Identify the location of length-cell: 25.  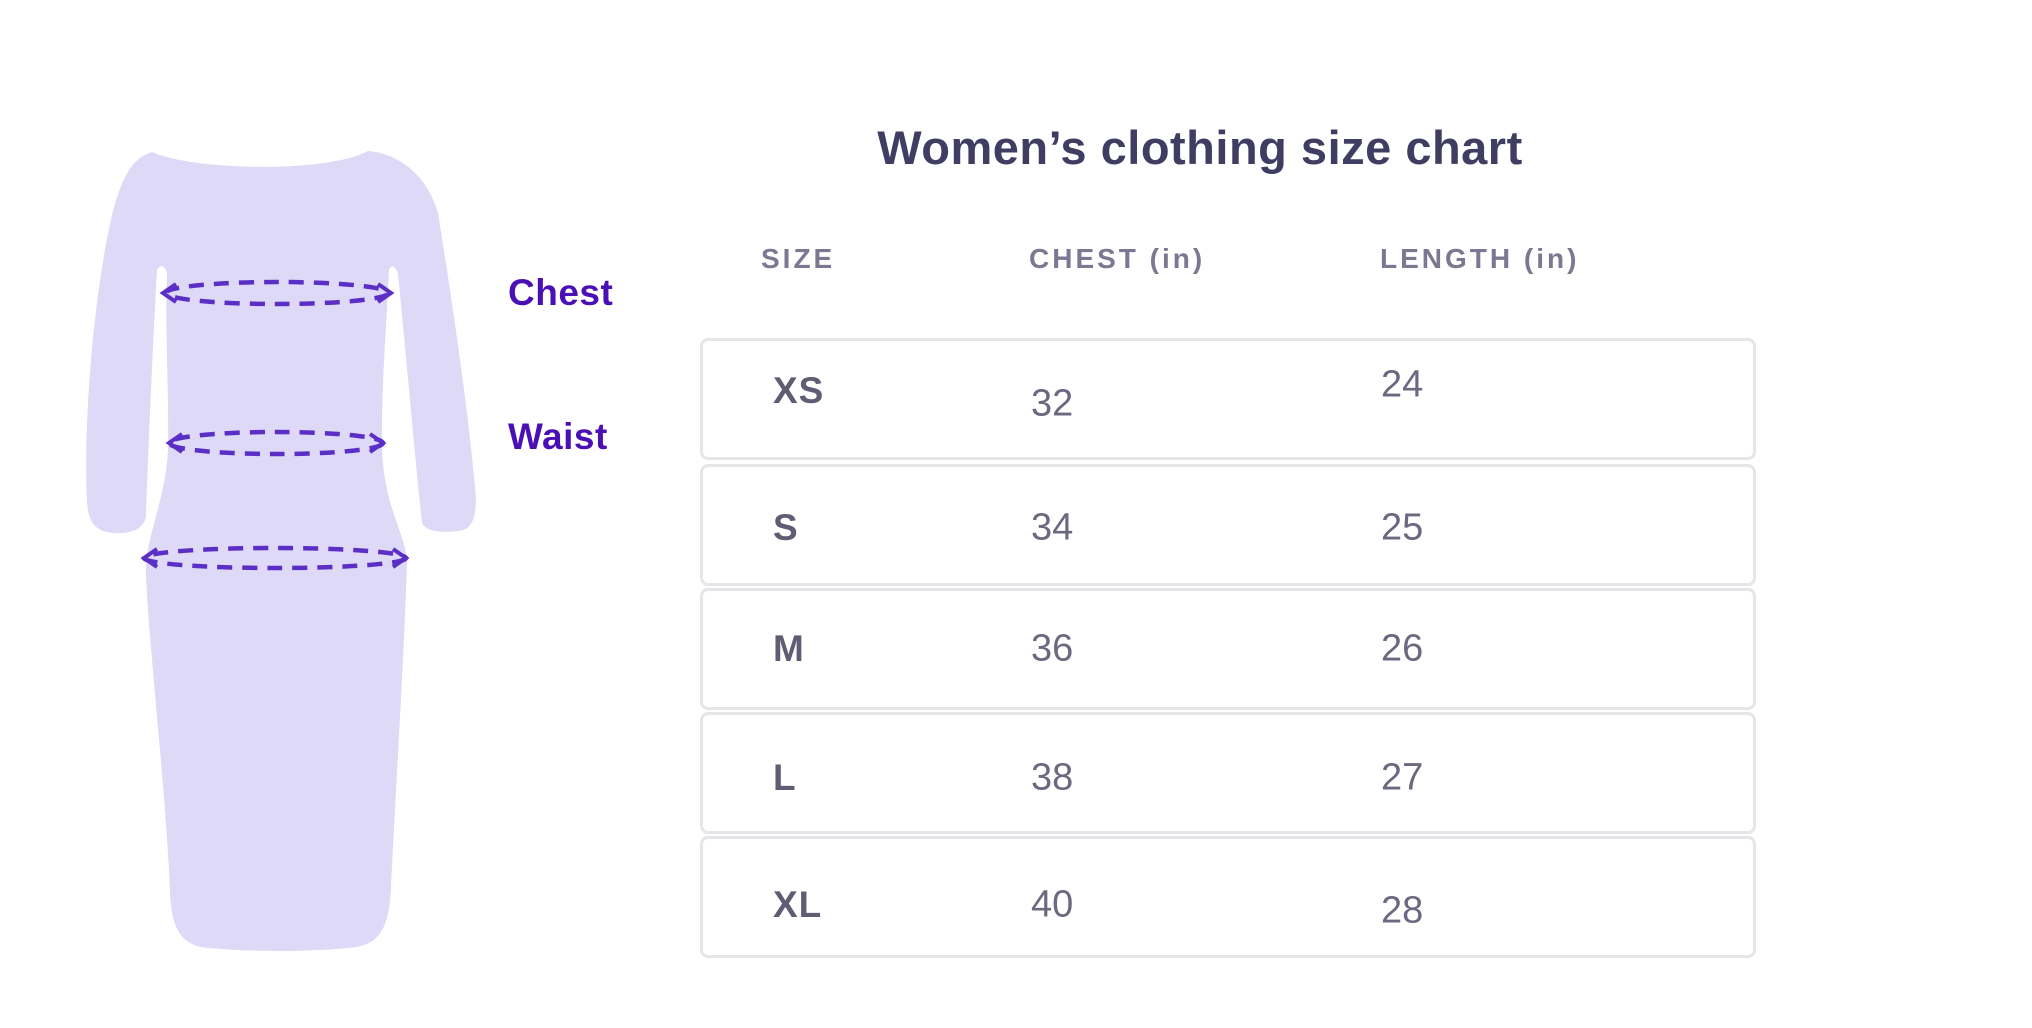
(1402, 527).